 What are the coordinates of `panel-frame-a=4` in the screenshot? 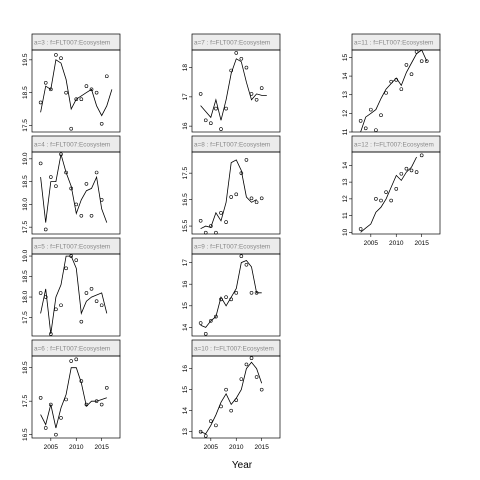 It's located at (76, 193).